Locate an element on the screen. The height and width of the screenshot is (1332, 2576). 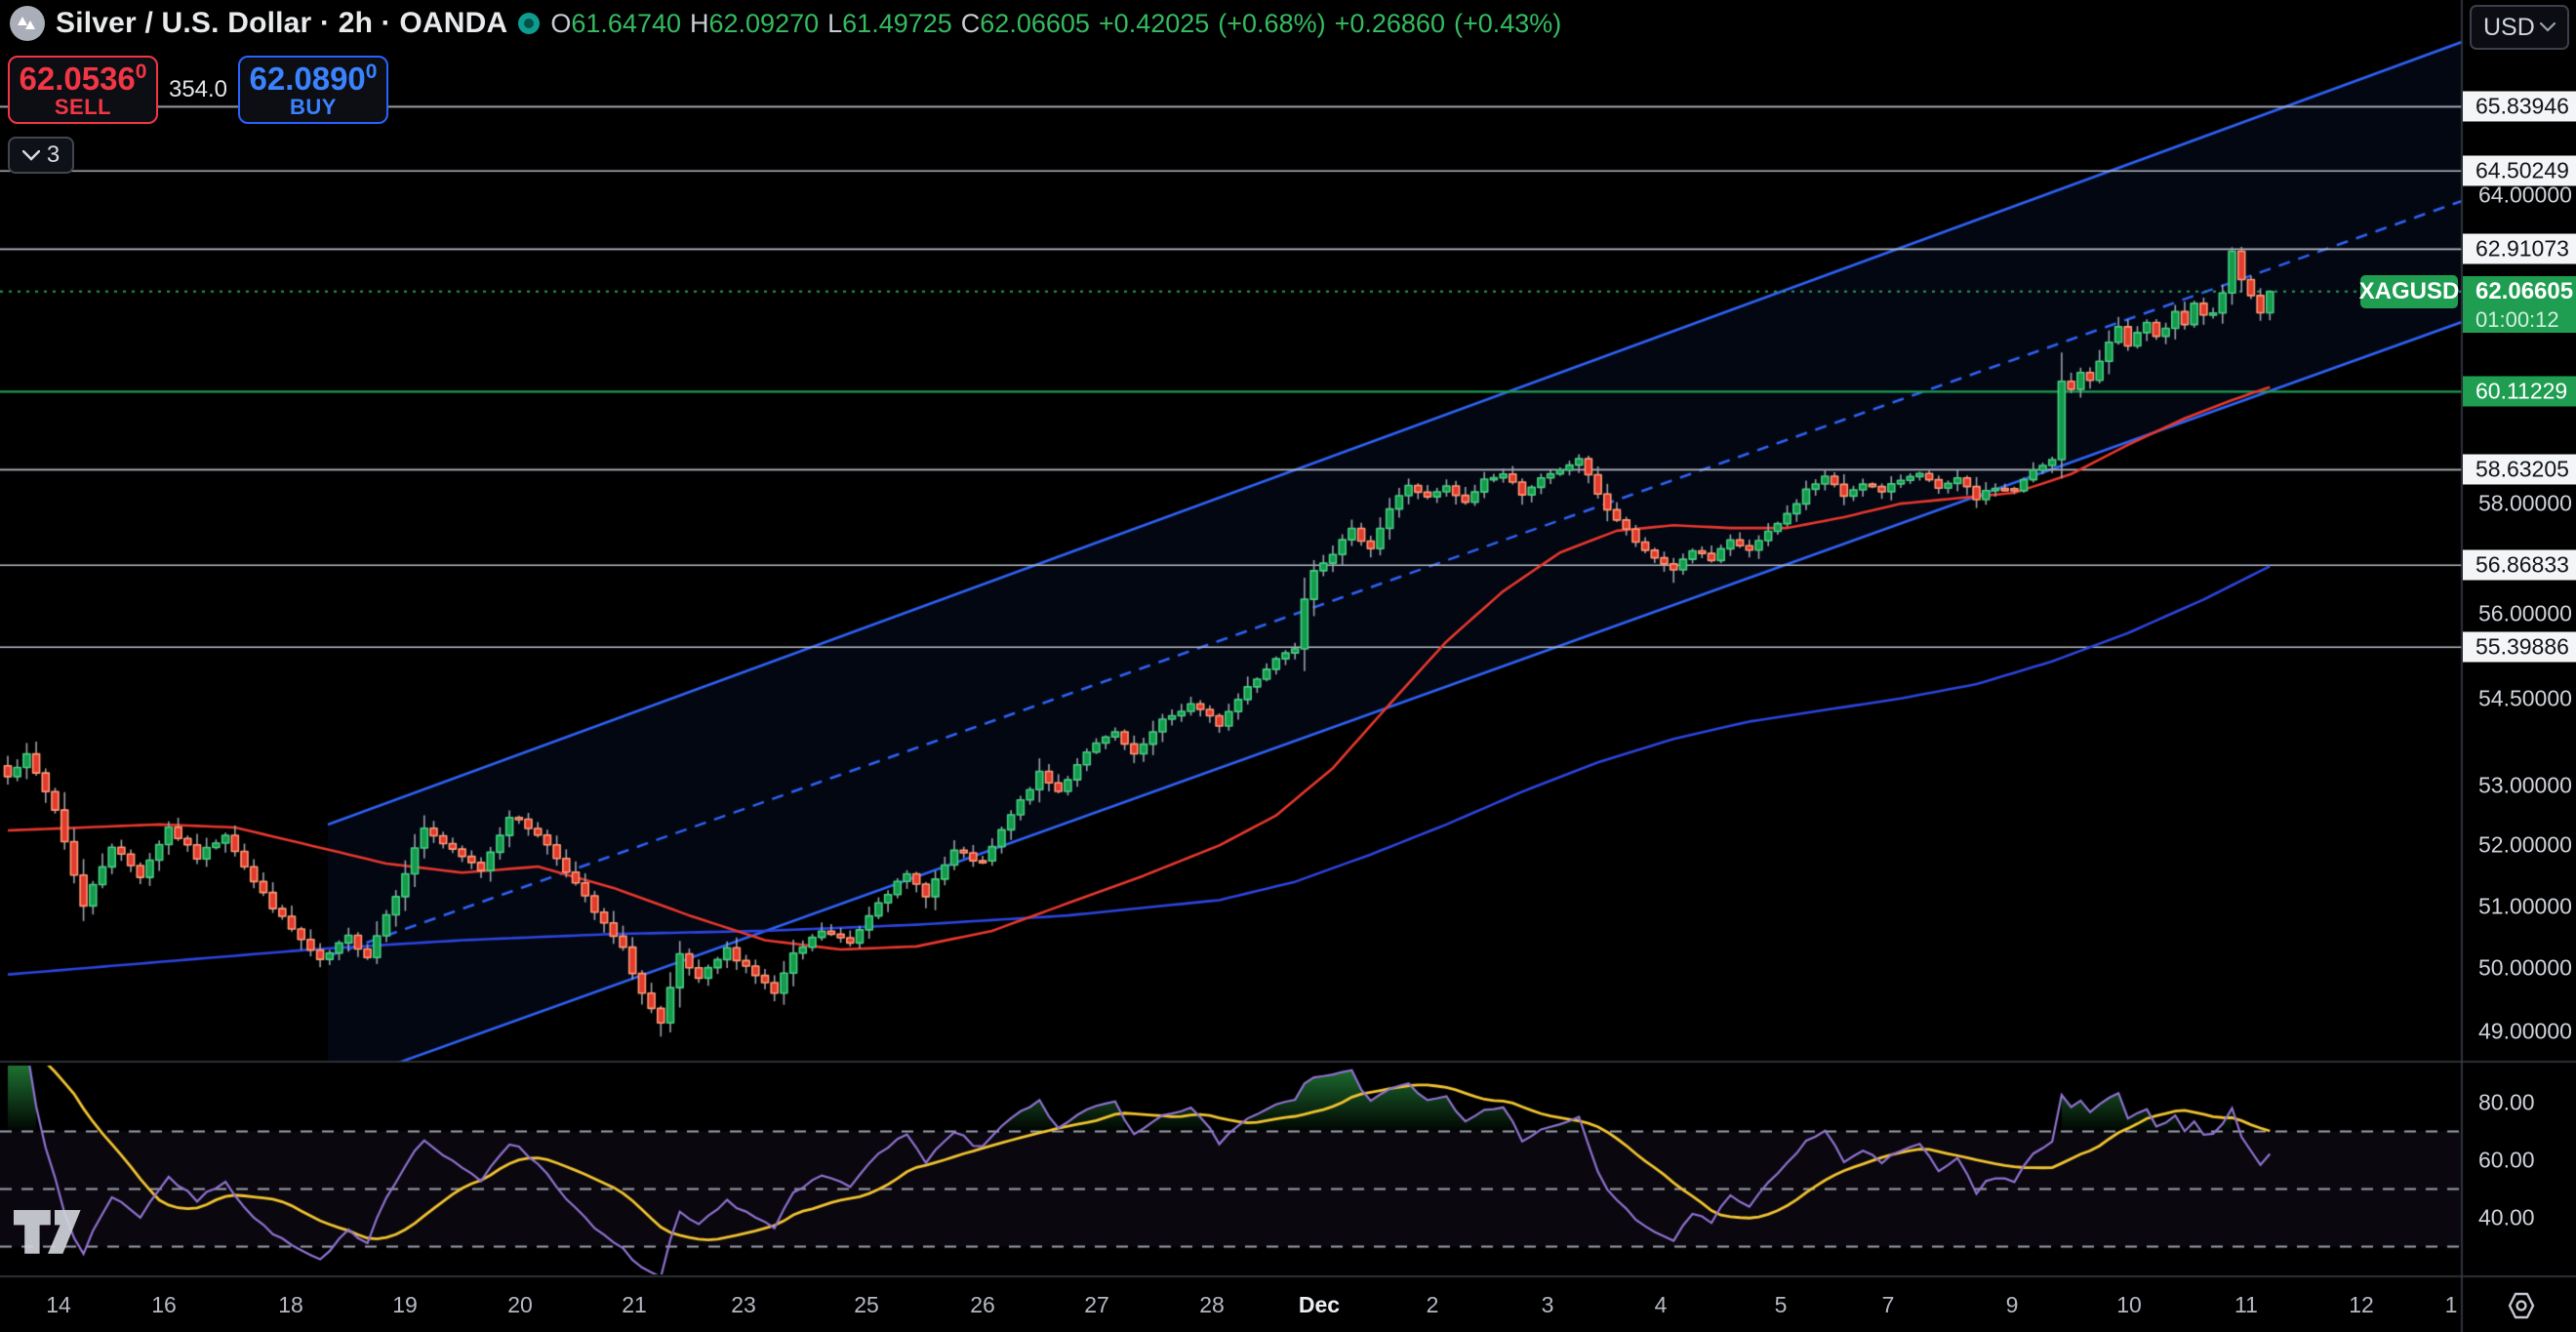
price-level-badge: 64.50249 is located at coordinates (2519, 170).